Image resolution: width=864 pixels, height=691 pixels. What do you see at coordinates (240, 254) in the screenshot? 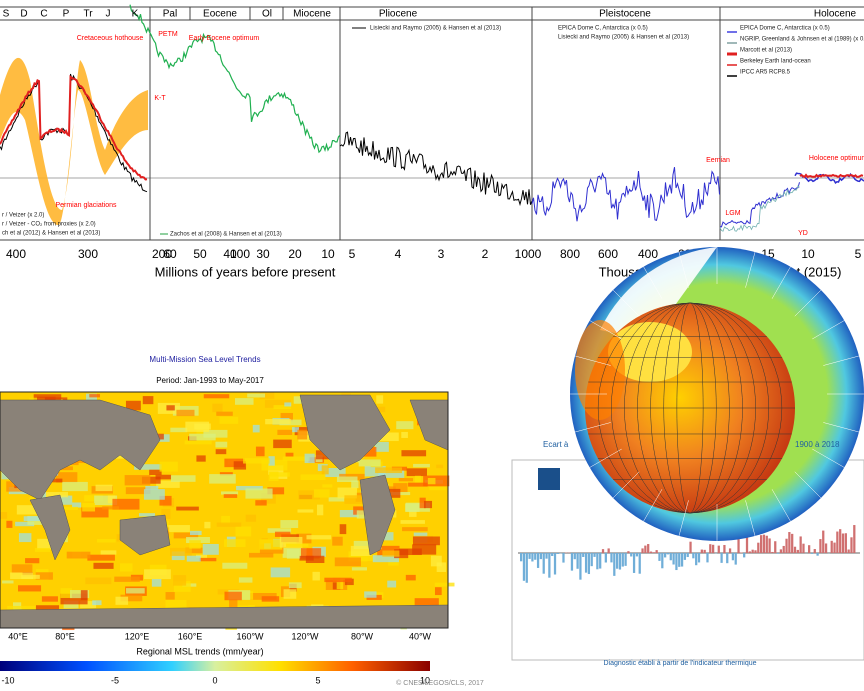
I see `tick-label: 100` at bounding box center [240, 254].